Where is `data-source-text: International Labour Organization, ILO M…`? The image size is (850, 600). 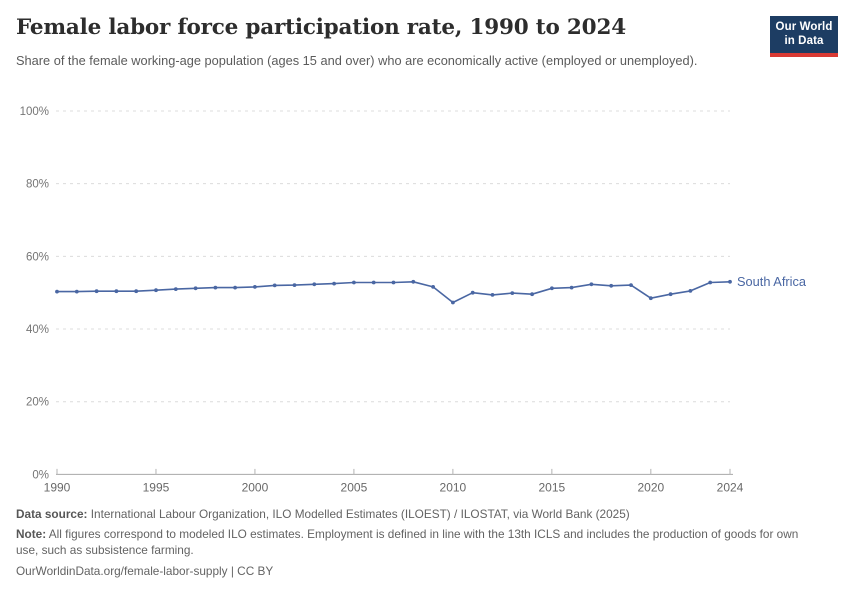 data-source-text: International Labour Organization, ILO M… is located at coordinates (358, 514).